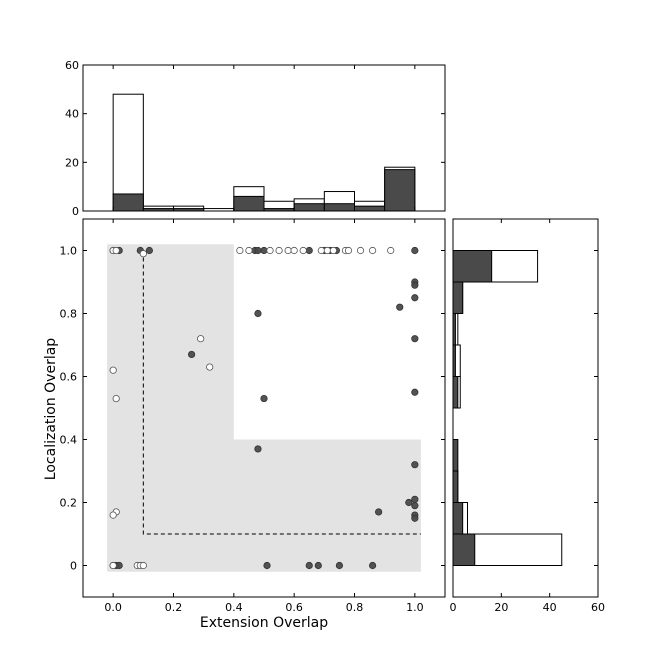 The image size is (664, 664). What do you see at coordinates (264, 138) in the screenshot?
I see `top-histogram-frame` at bounding box center [264, 138].